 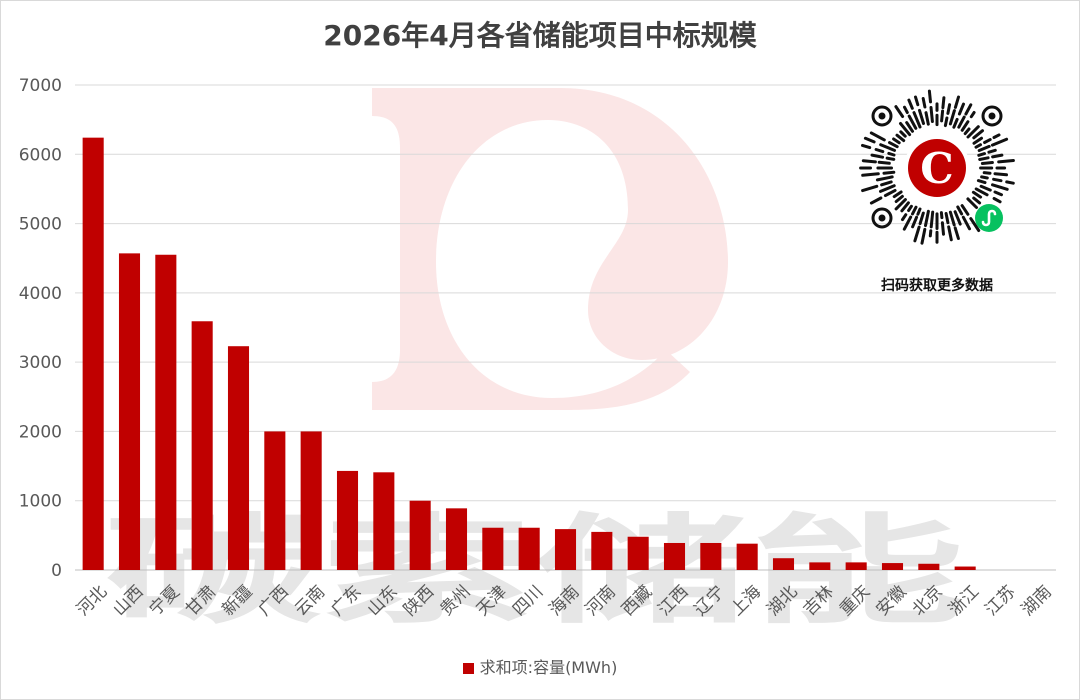 I want to click on y-tick-label: 3000, so click(x=40, y=363).